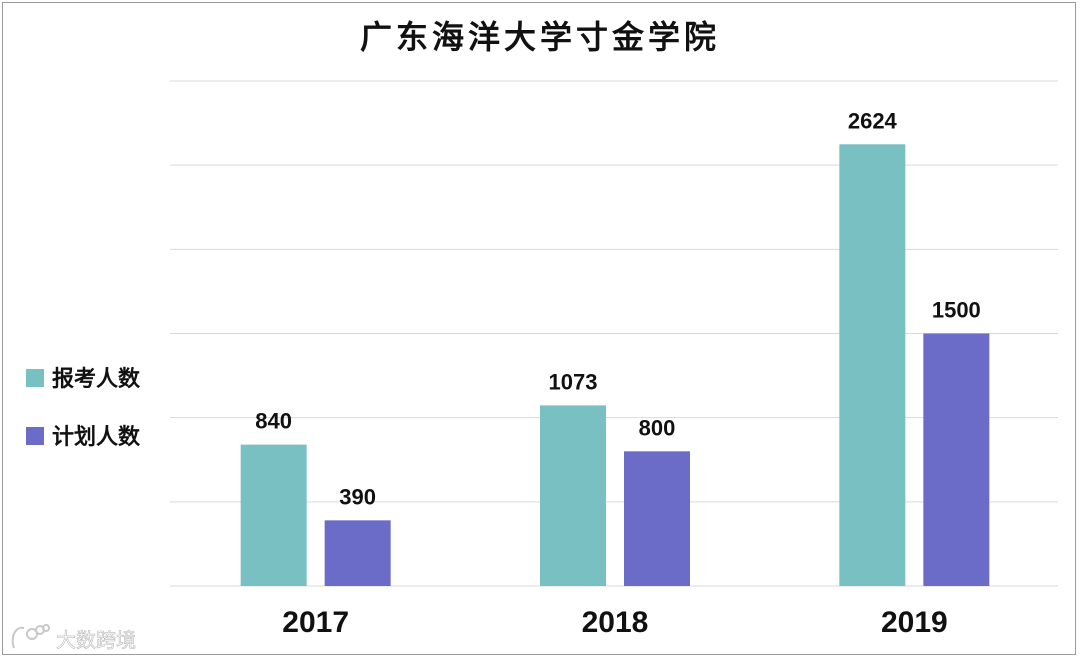 This screenshot has width=1080, height=659. I want to click on data-label: 2624, so click(873, 120).